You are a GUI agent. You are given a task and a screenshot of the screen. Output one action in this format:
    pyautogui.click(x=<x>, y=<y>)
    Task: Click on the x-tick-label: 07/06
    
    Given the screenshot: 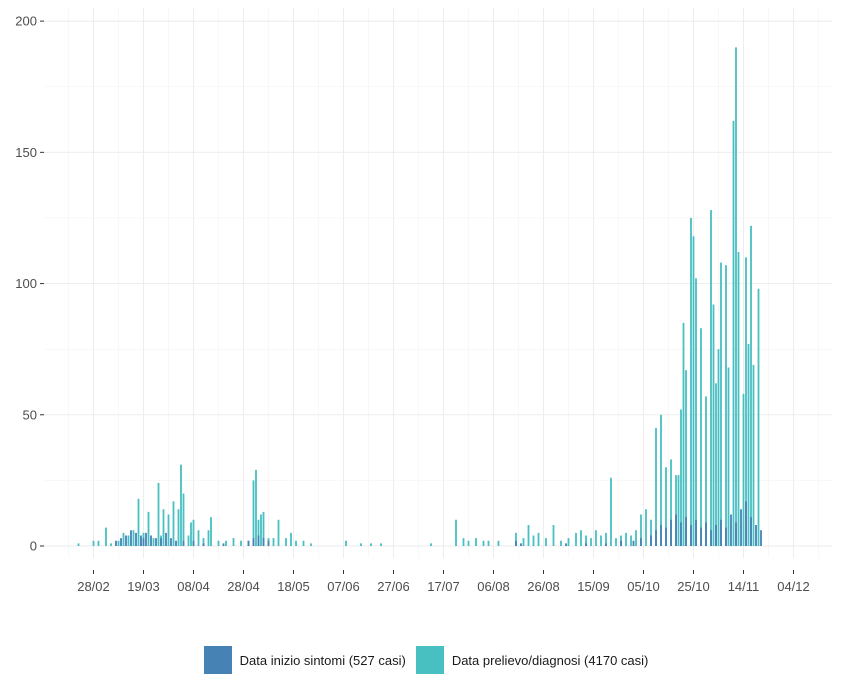 What is the action you would take?
    pyautogui.click(x=343, y=586)
    